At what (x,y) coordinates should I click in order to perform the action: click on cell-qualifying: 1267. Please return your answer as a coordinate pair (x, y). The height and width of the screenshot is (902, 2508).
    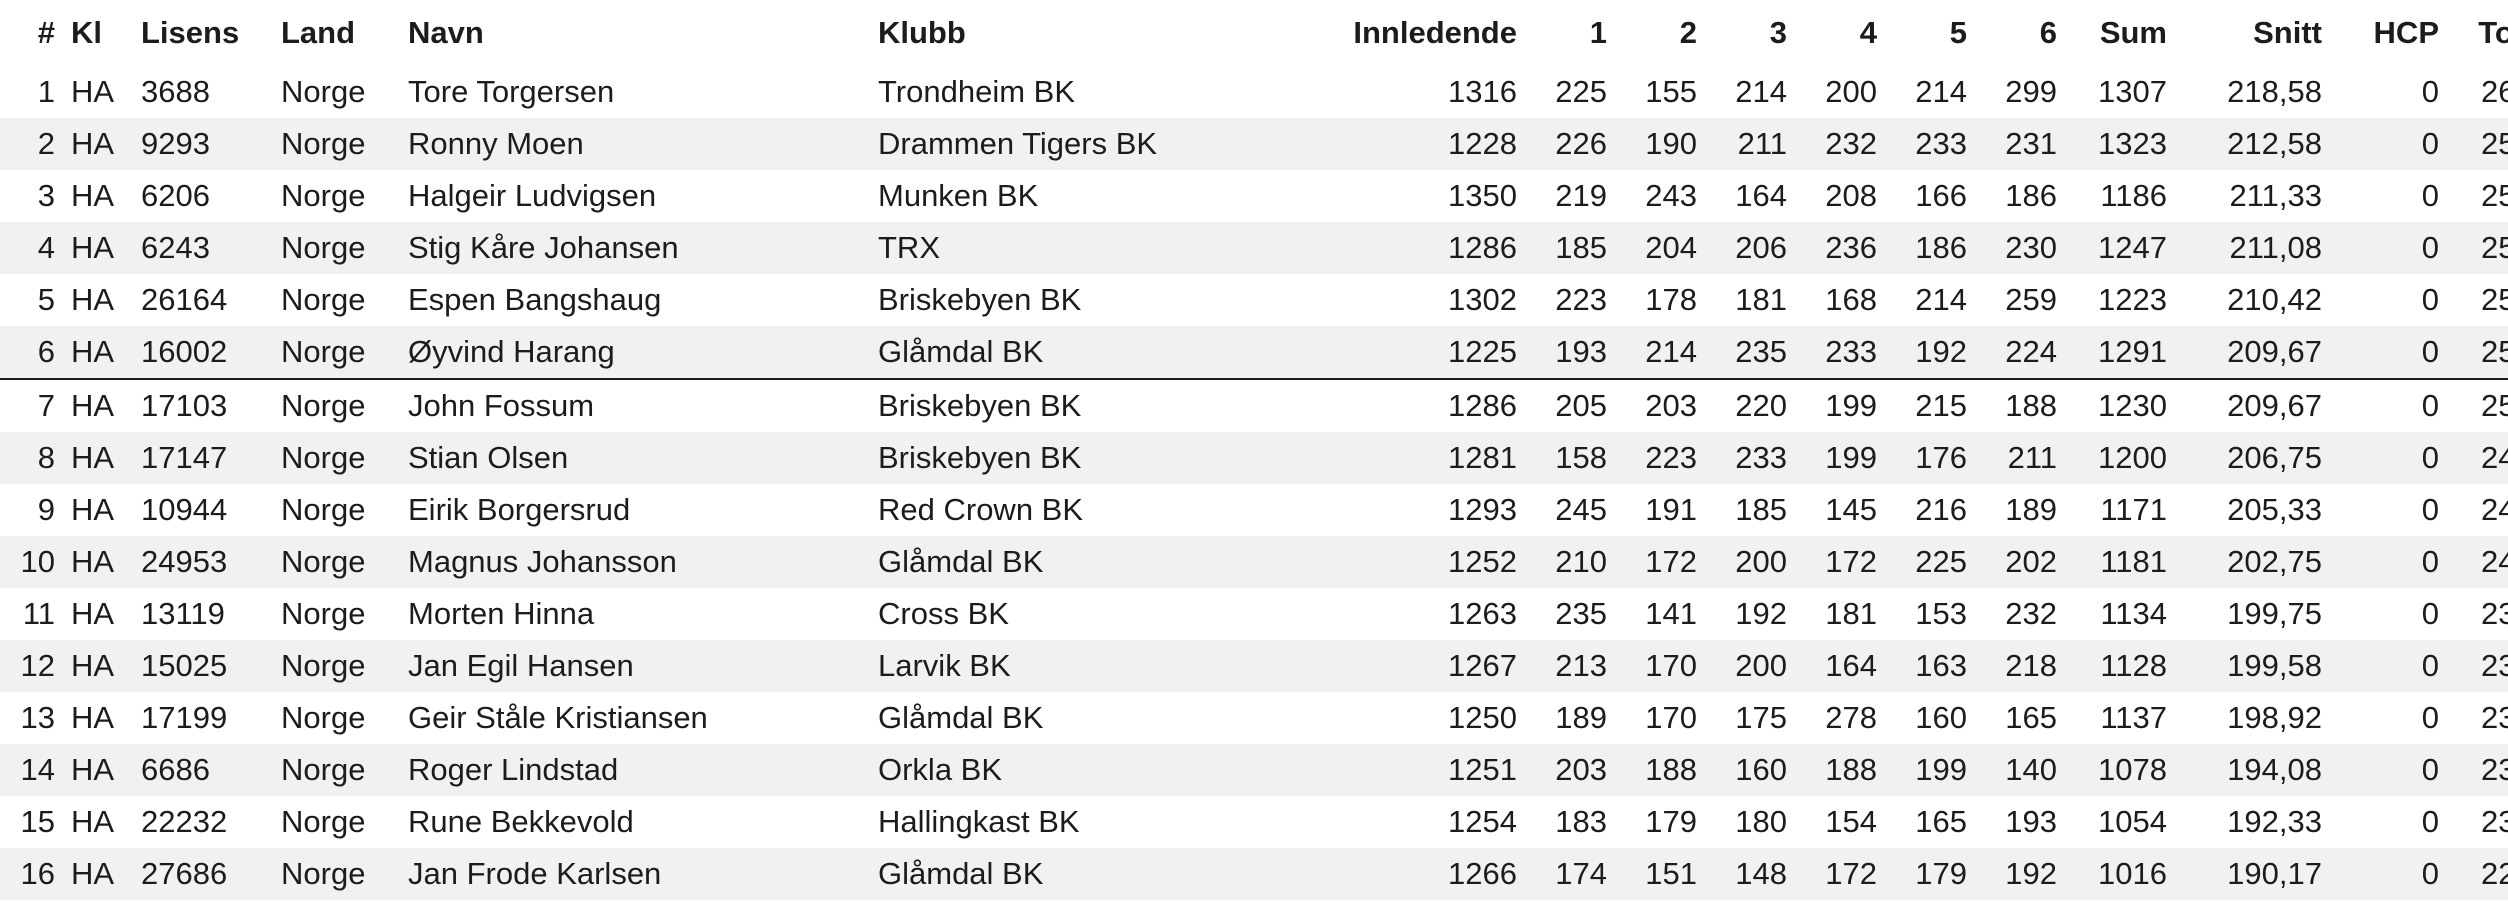
    Looking at the image, I should click on (1415, 666).